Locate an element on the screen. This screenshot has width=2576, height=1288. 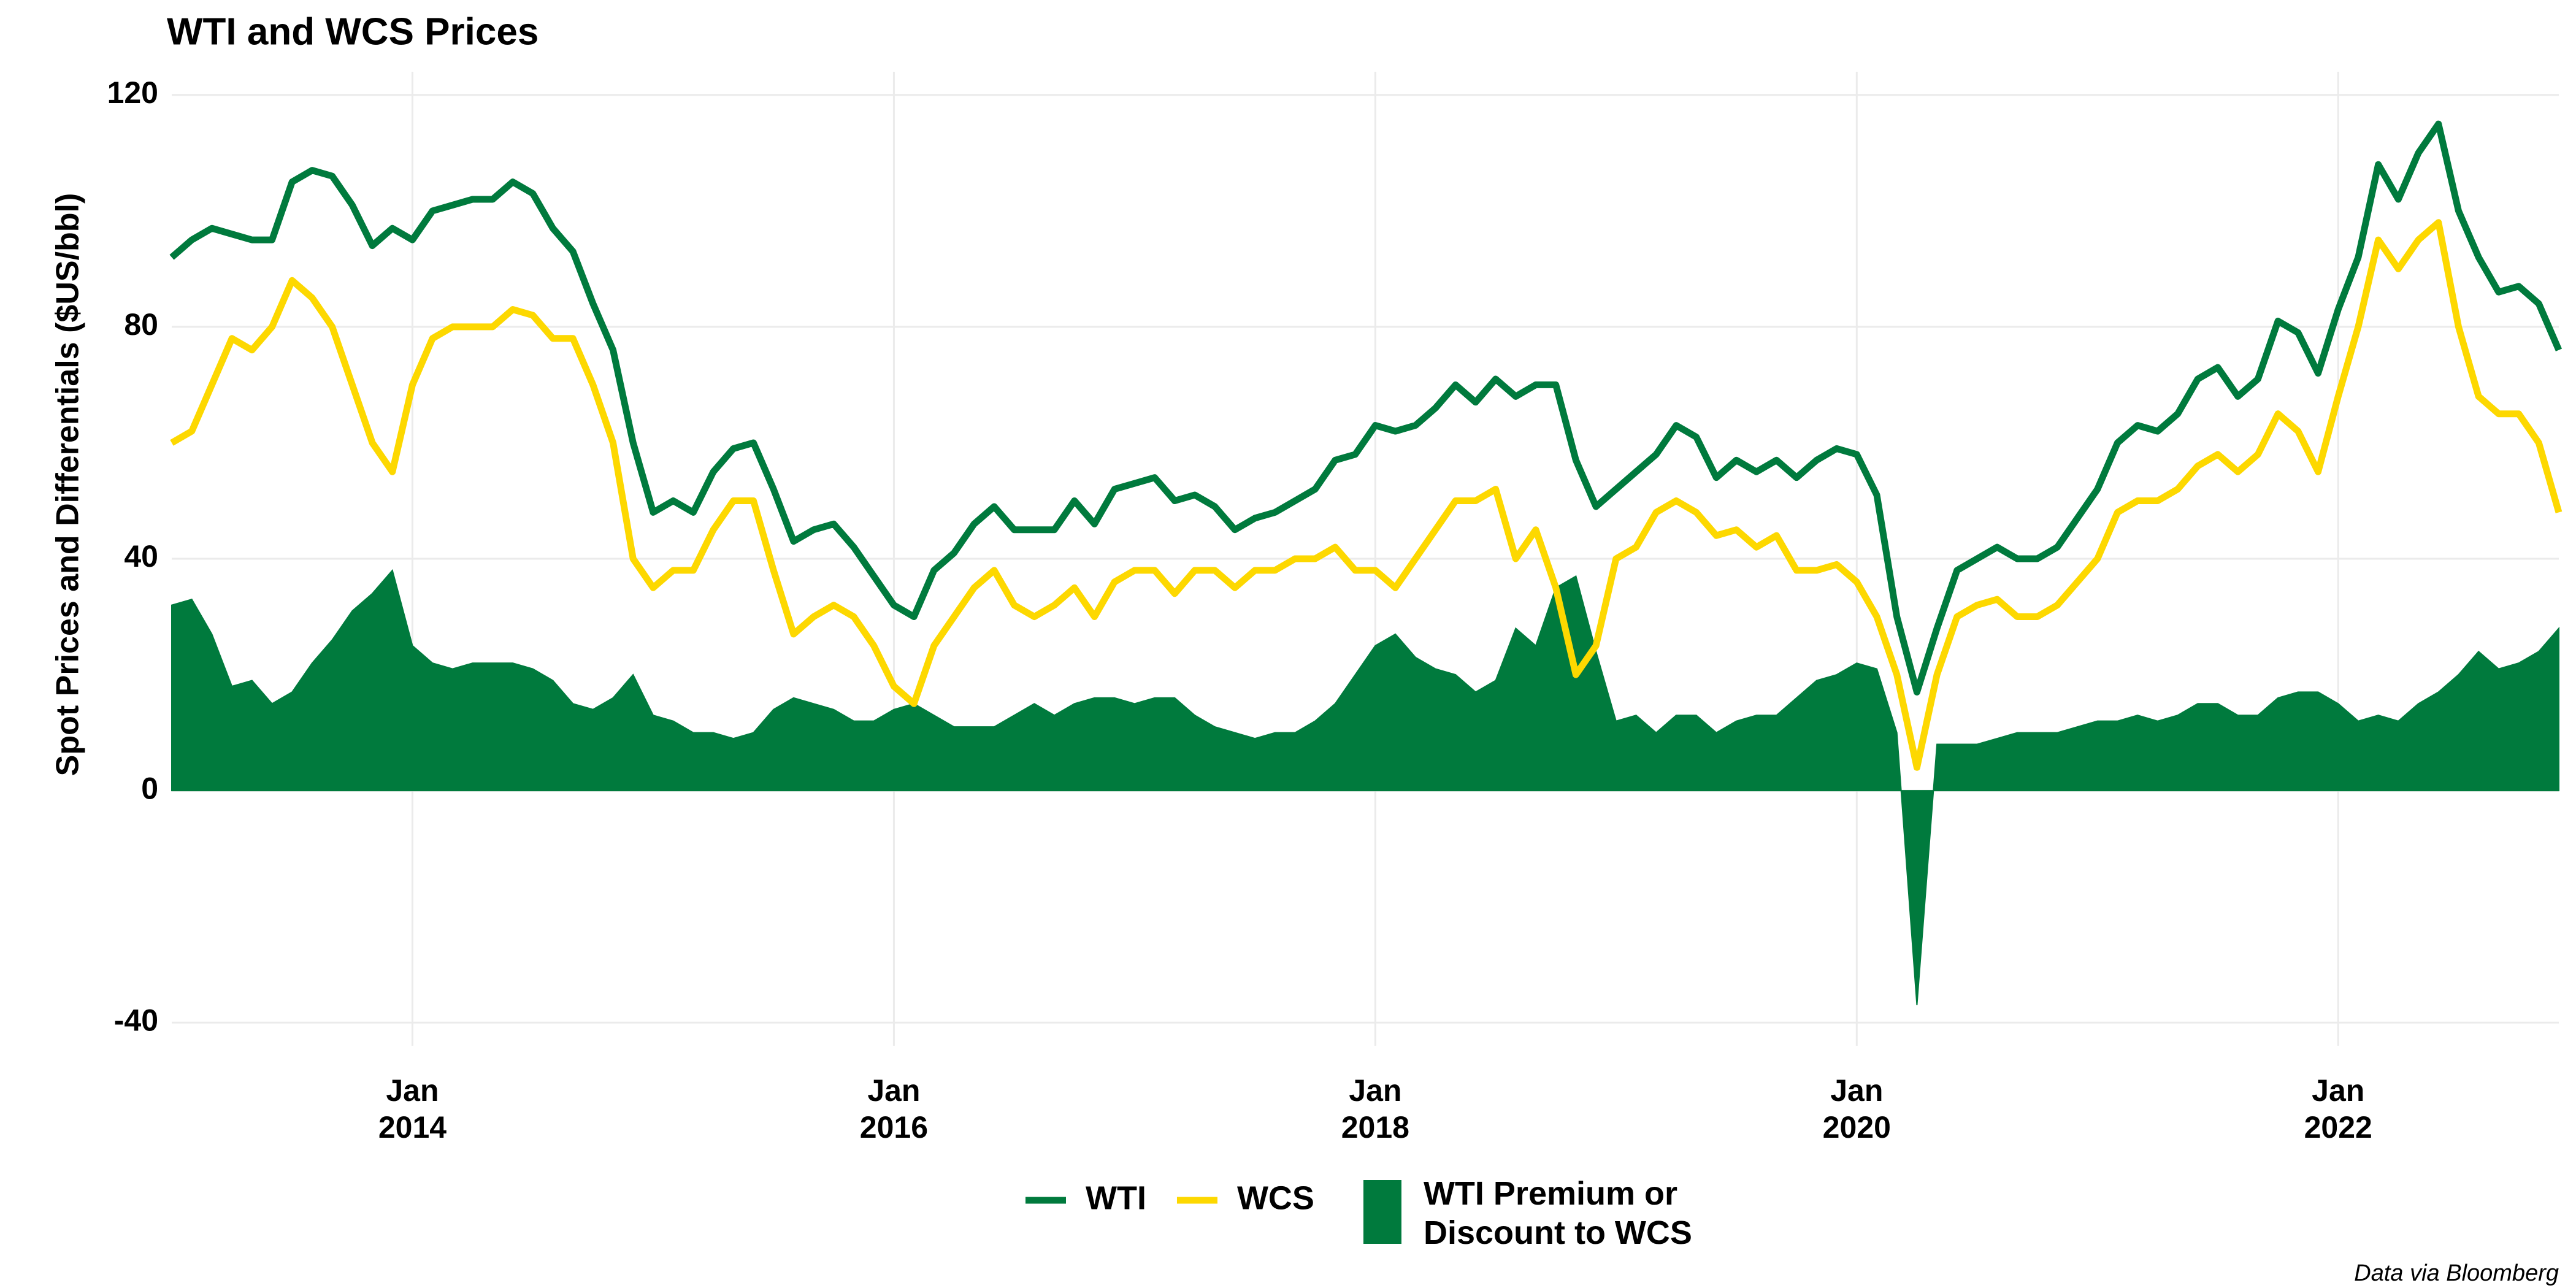
legend-label: WTI Premium or Discount to WCS is located at coordinates (1558, 1213).